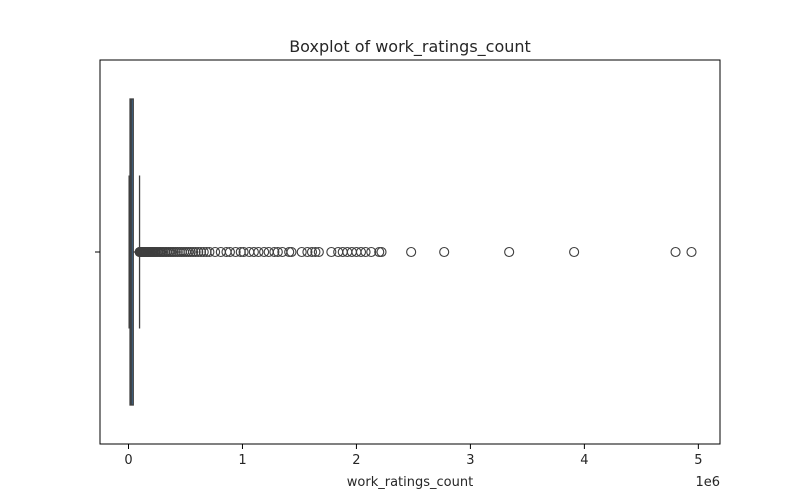 The width and height of the screenshot is (800, 500). I want to click on x-tick-label: 5, so click(698, 460).